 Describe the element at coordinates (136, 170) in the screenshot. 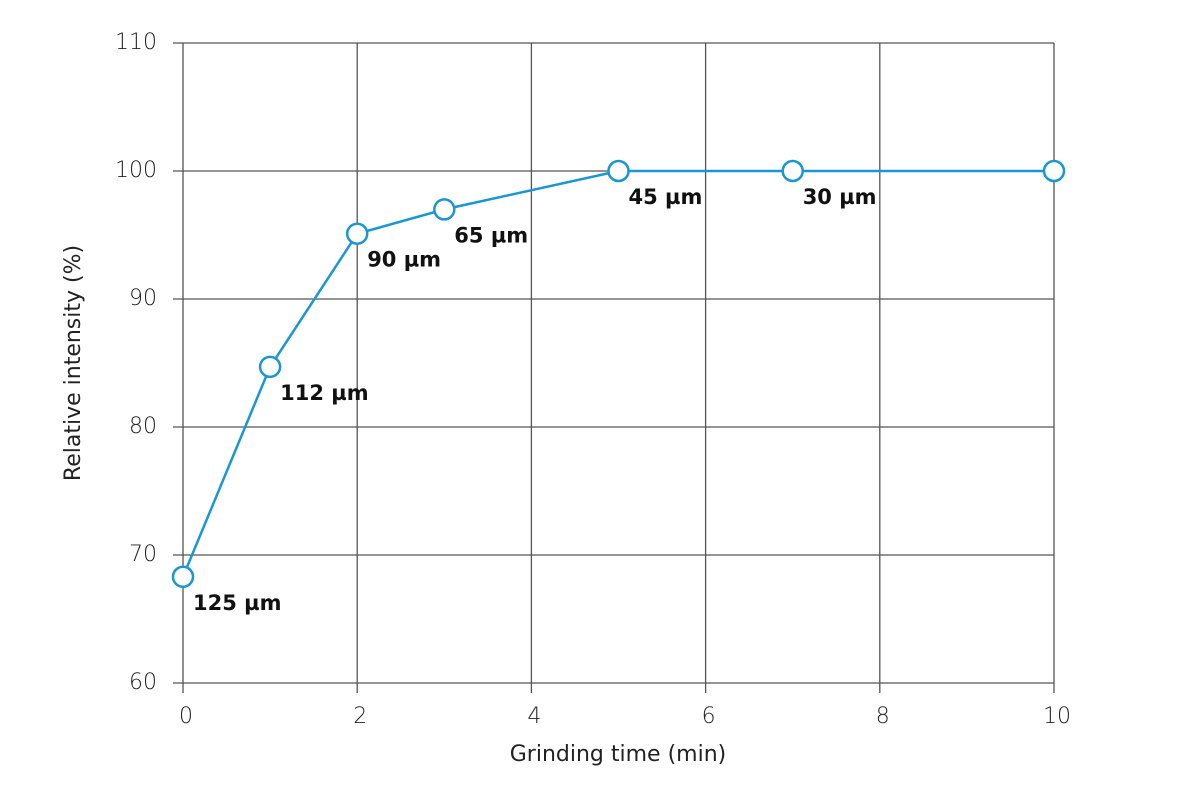

I see `y-tick-label: 100` at that location.